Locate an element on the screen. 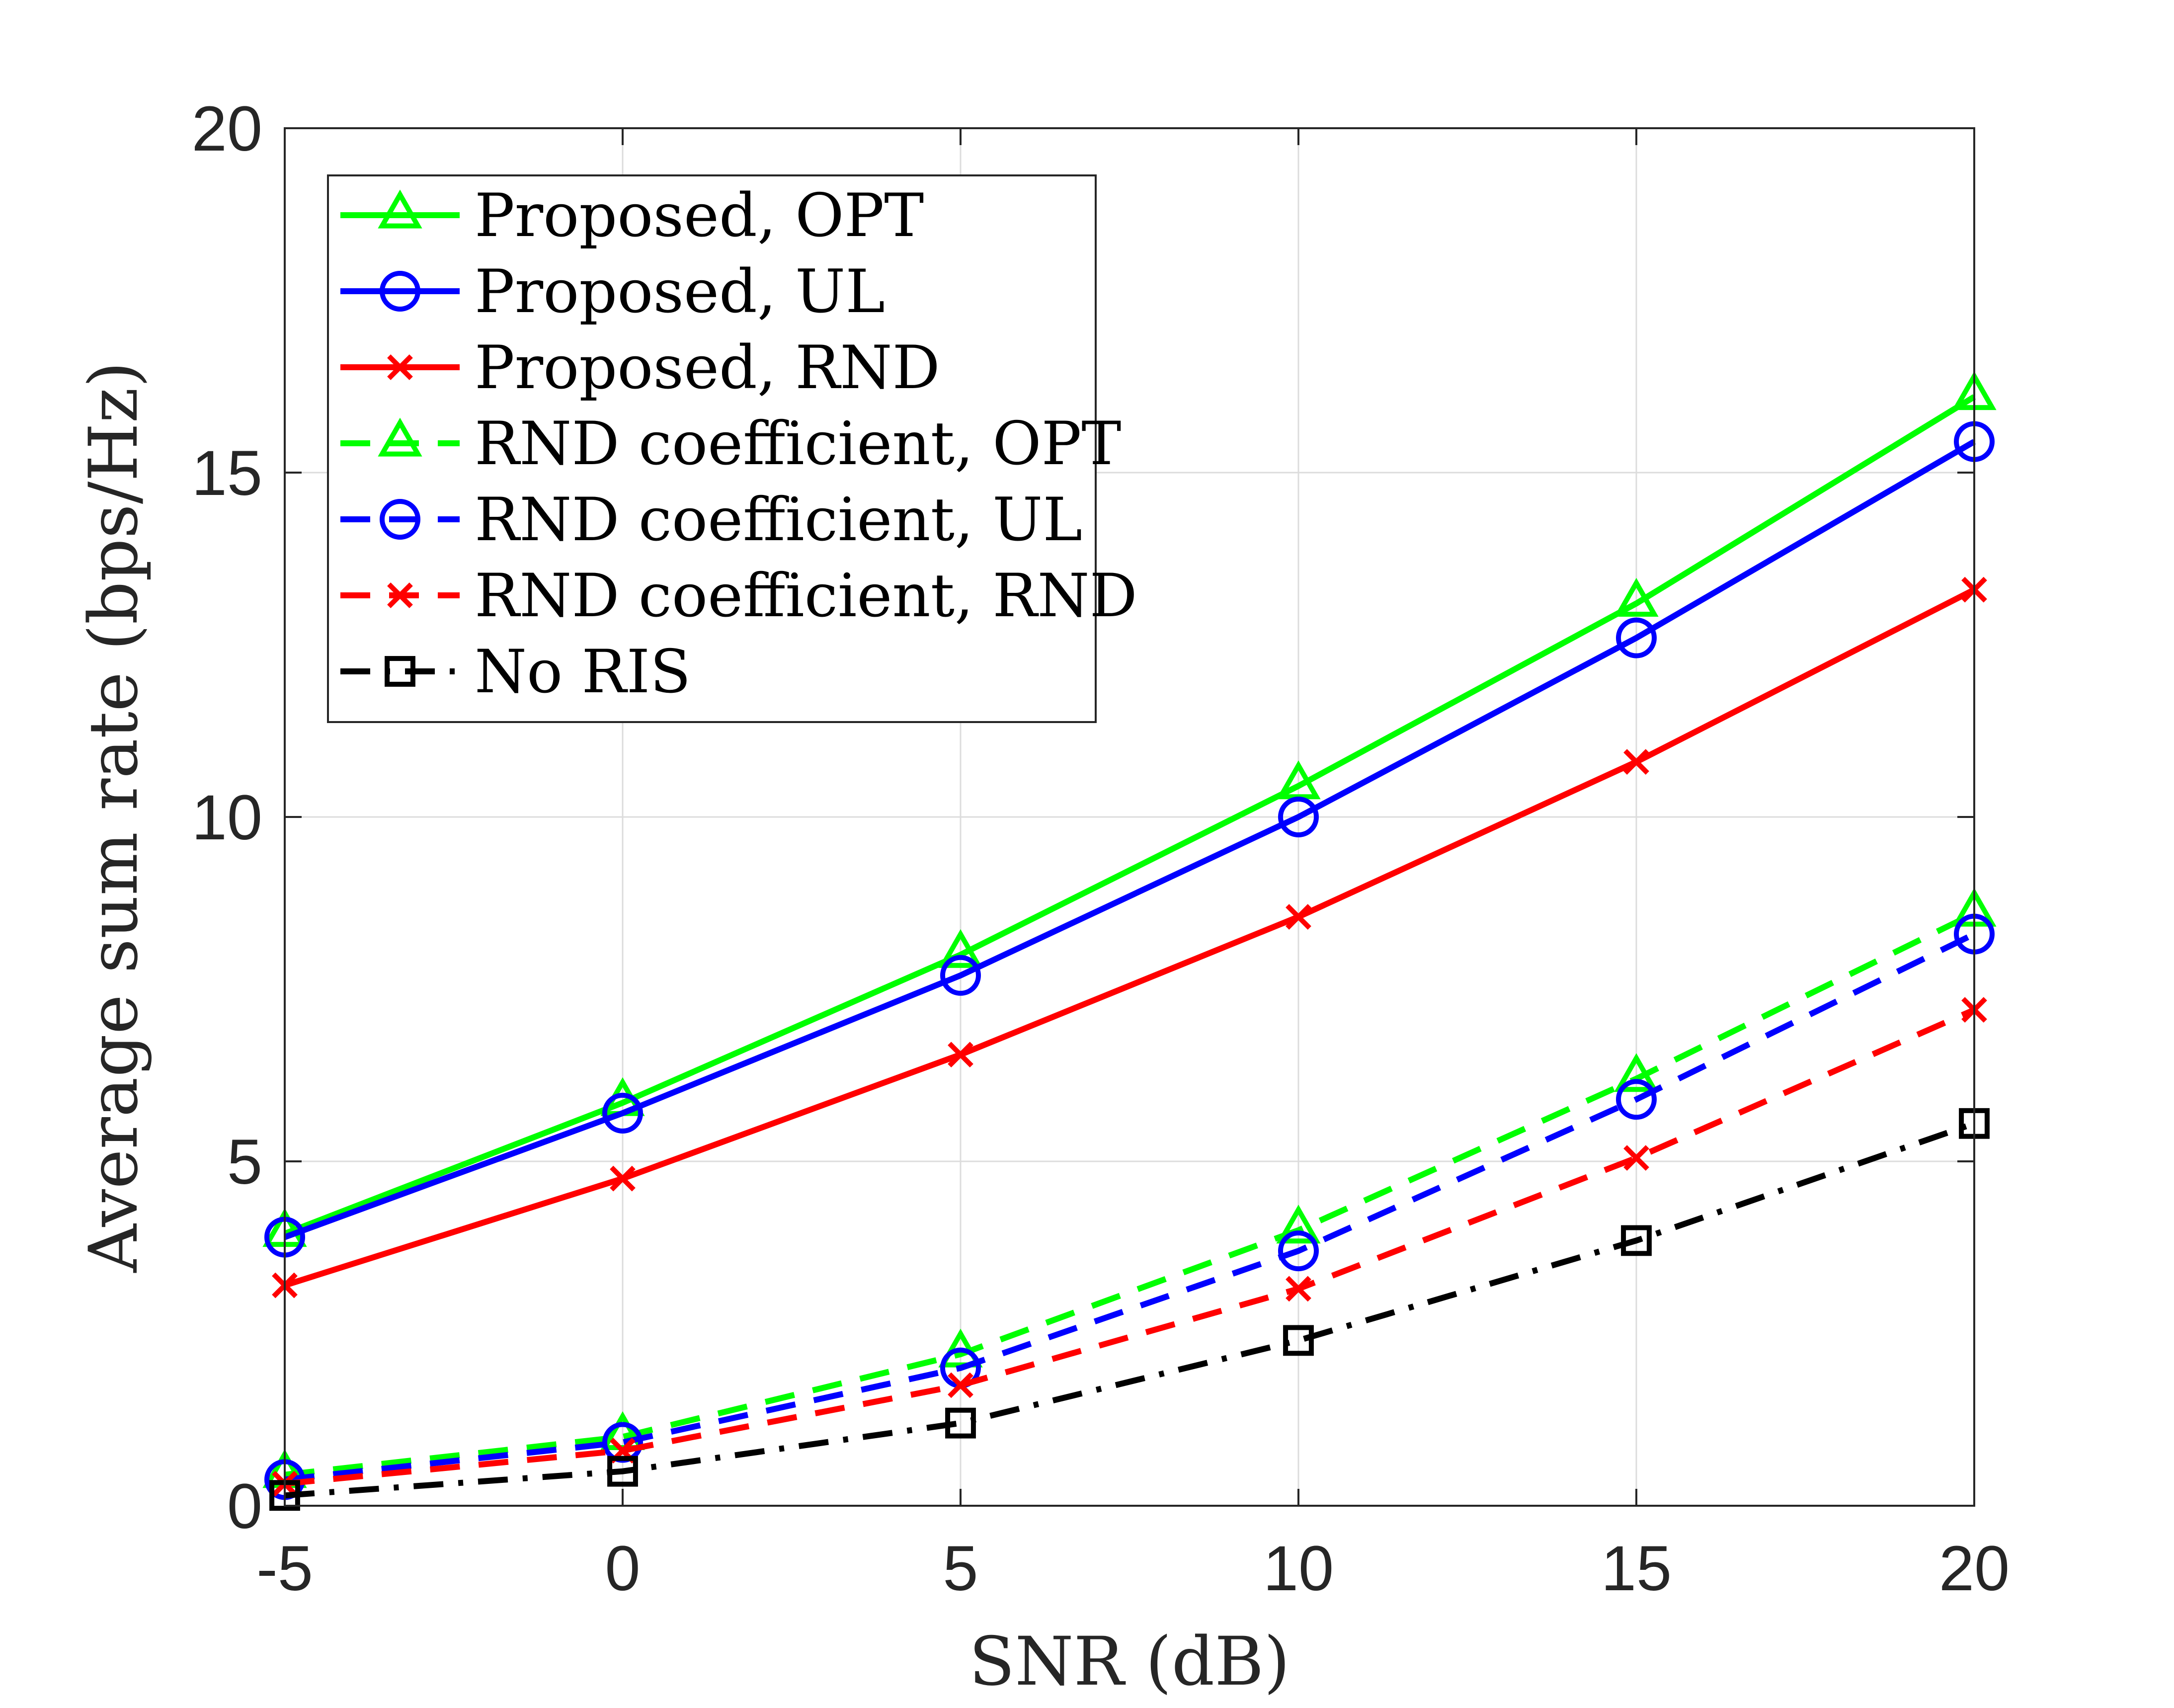 Image resolution: width=2174 pixels, height=1708 pixels. x-tick-label: 20 is located at coordinates (1974, 1568).